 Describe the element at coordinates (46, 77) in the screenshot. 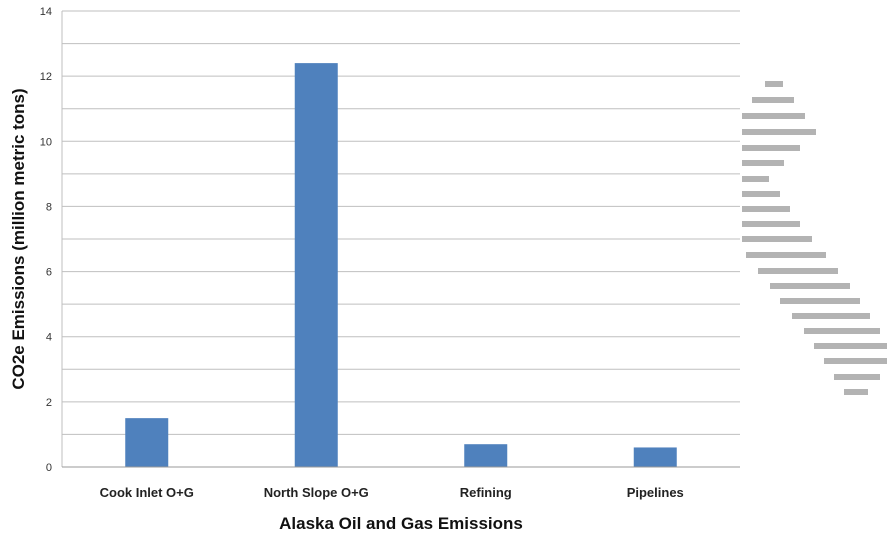

I see `y-tick-label: 12` at that location.